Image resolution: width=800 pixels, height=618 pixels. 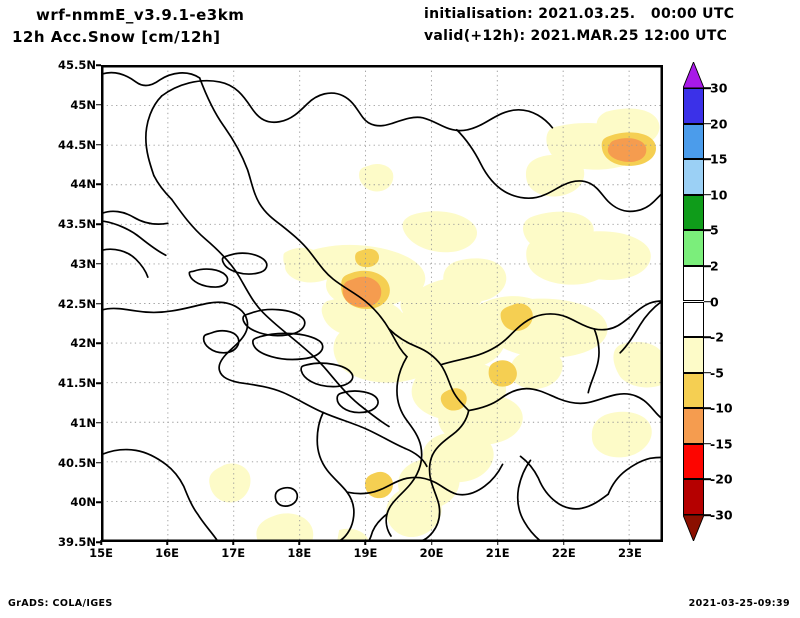 What do you see at coordinates (83, 104) in the screenshot?
I see `latitude-tick-label: 45N` at bounding box center [83, 104].